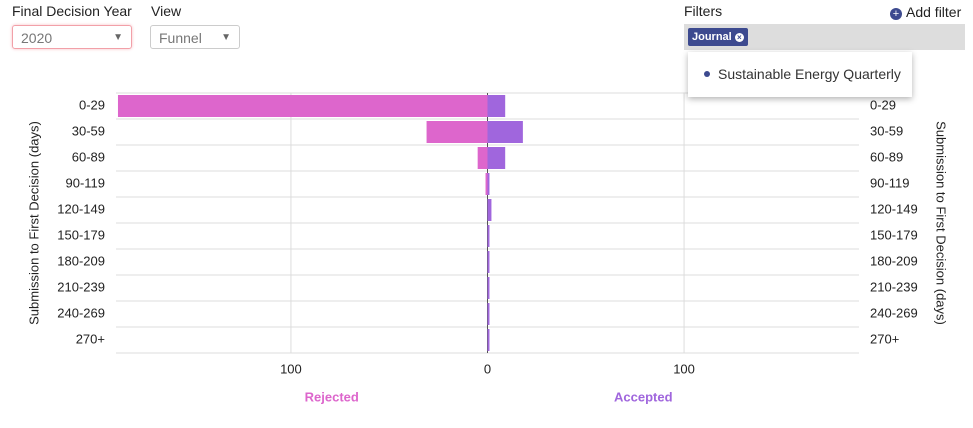 This screenshot has height=428, width=973. I want to click on y-tick-label-right: 120-149, so click(894, 208).